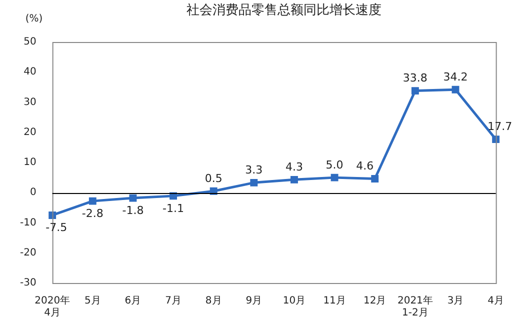 The width and height of the screenshot is (516, 331). I want to click on data-label: 0.5, so click(213, 178).